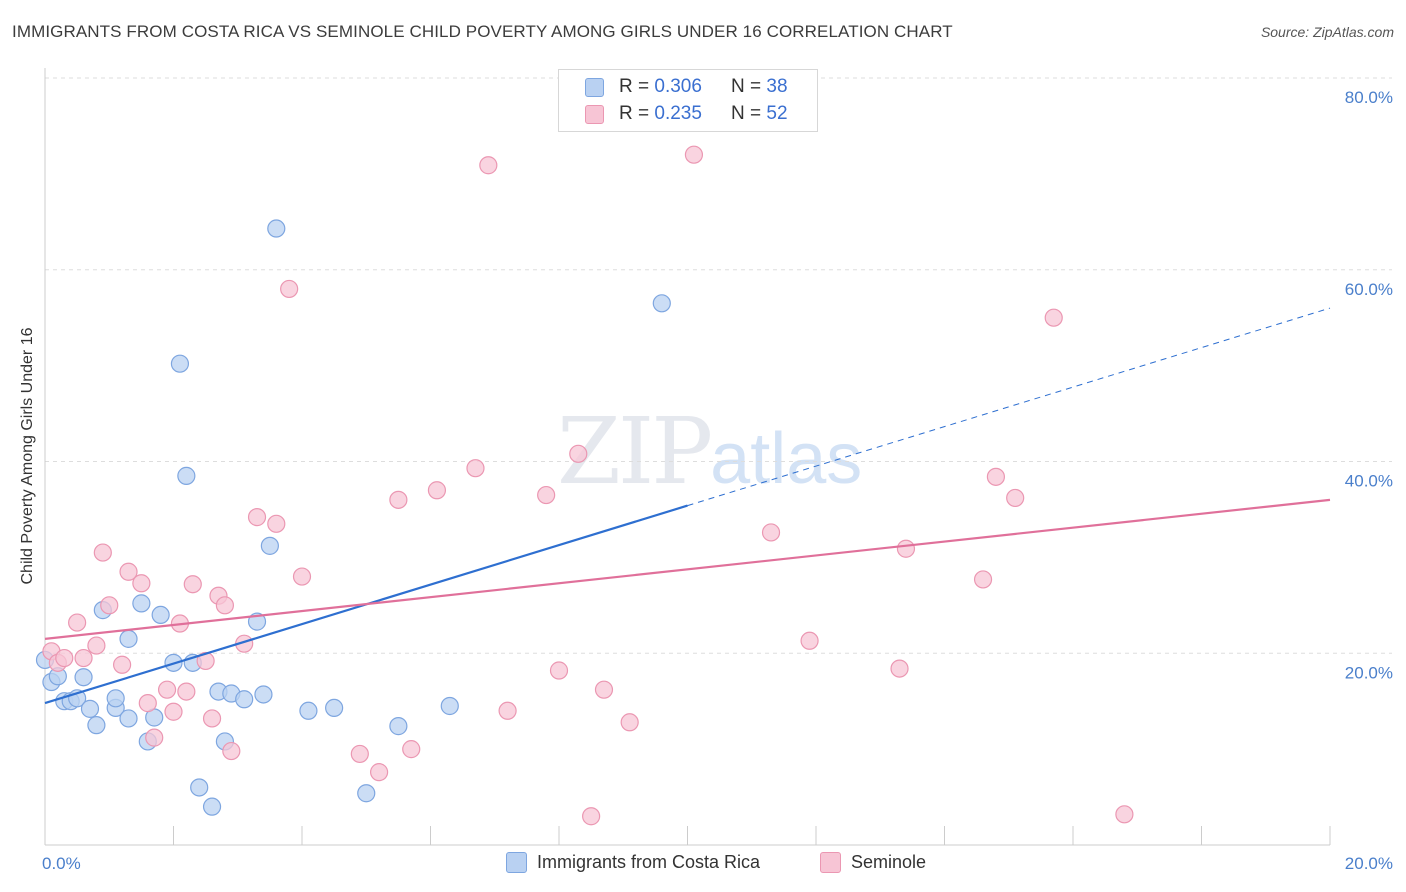 The width and height of the screenshot is (1406, 892). I want to click on bottom-legend-swatch-seminole, so click(830, 862).